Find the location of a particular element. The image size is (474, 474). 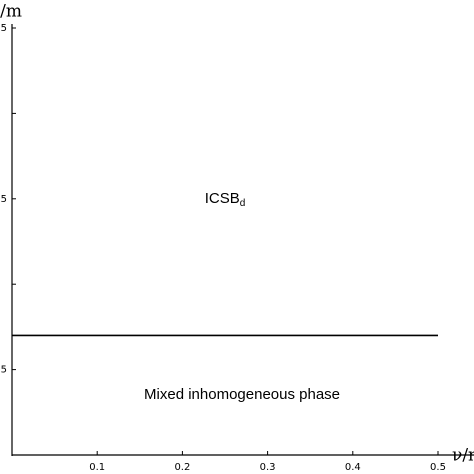

annotation-text: ICSB is located at coordinates (222, 198).